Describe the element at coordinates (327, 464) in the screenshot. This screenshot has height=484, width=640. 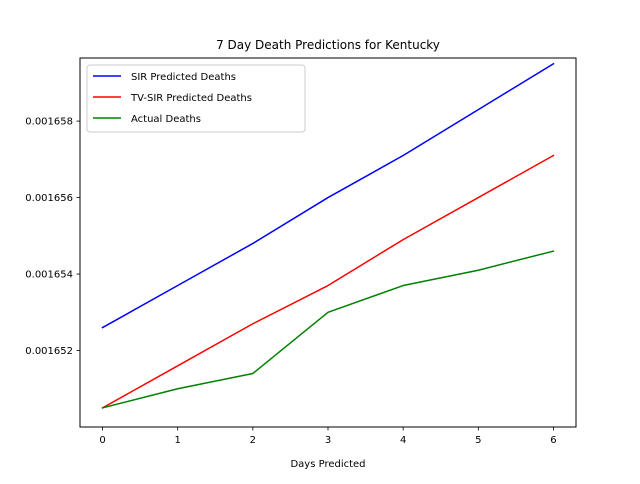
I see `x-axis-label: Days Predicted` at that location.